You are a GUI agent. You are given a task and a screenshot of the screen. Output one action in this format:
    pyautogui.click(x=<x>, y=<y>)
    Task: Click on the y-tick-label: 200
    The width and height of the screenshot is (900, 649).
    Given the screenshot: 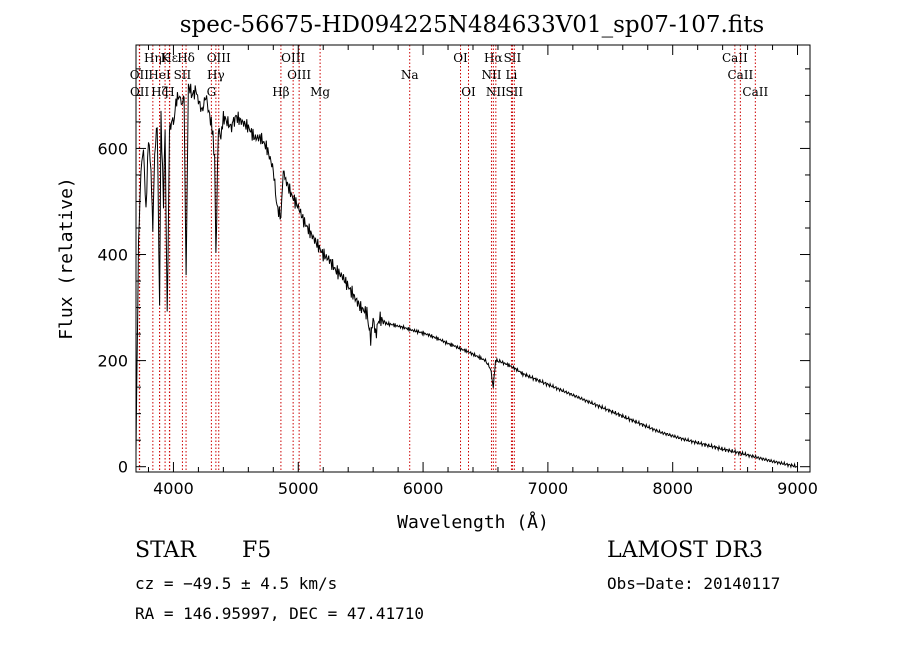 What is the action you would take?
    pyautogui.click(x=112, y=361)
    